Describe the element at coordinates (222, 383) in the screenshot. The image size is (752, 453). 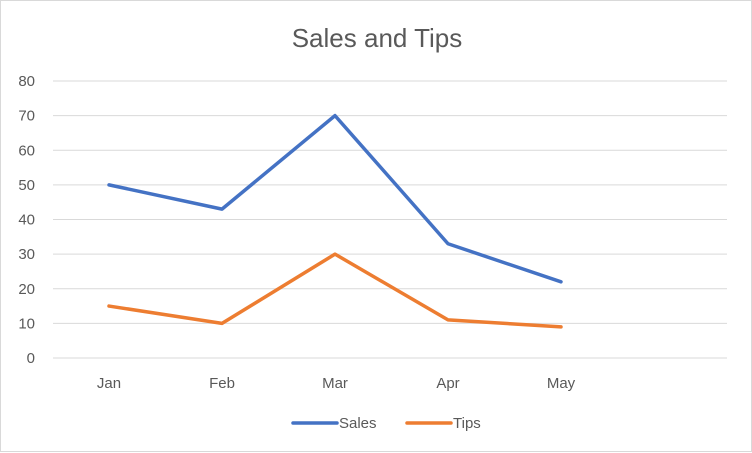
I see `x-tick-label: Feb` at that location.